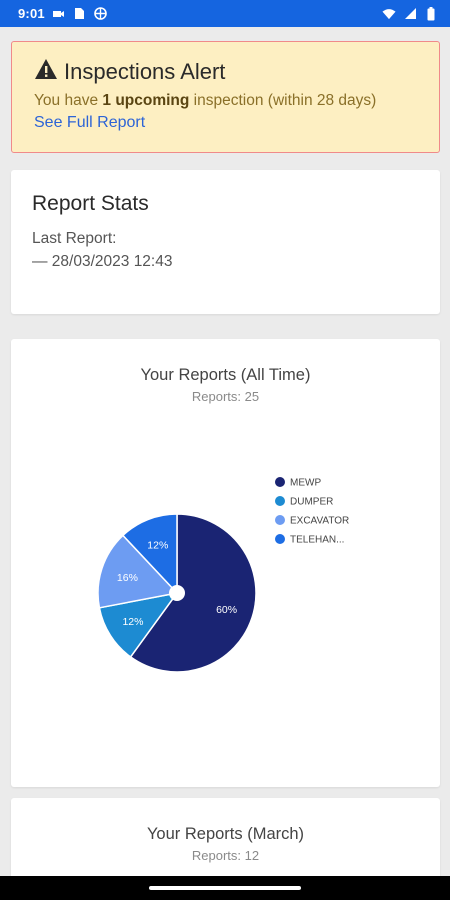  Describe the element at coordinates (225, 834) in the screenshot. I see `chart-title-march: Your Reports (March)` at that location.